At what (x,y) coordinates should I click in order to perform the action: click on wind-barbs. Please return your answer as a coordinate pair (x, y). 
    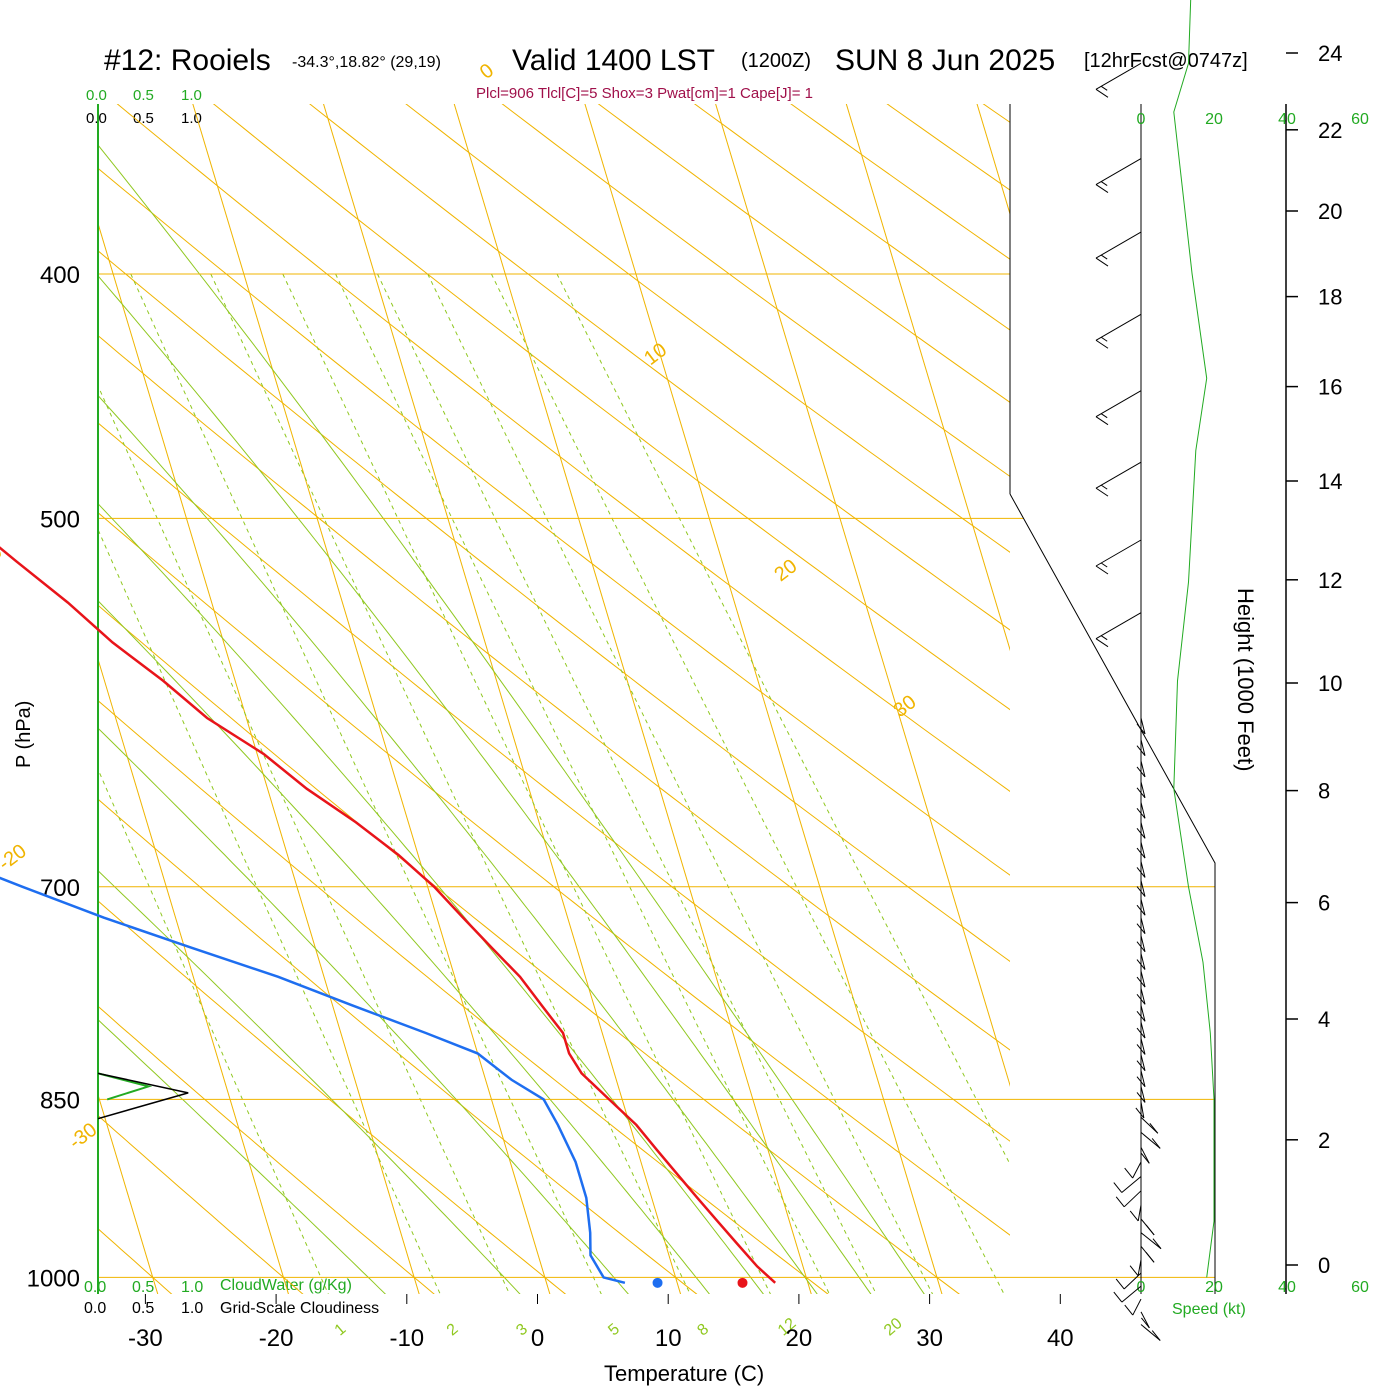
    Looking at the image, I should click on (1128, 701).